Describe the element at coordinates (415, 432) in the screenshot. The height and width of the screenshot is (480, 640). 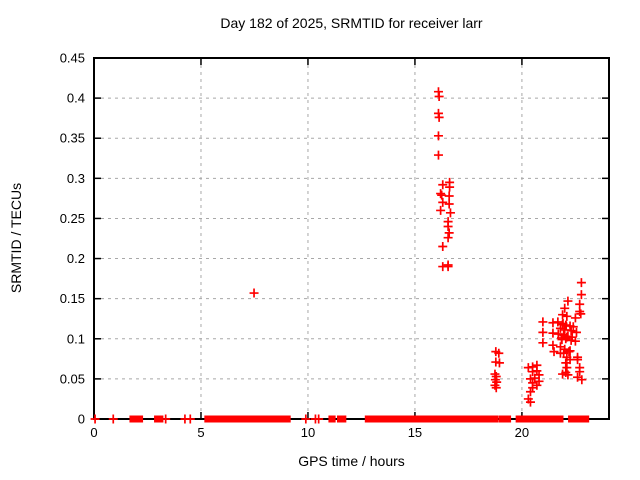
I see `x-tick-label: 15` at that location.